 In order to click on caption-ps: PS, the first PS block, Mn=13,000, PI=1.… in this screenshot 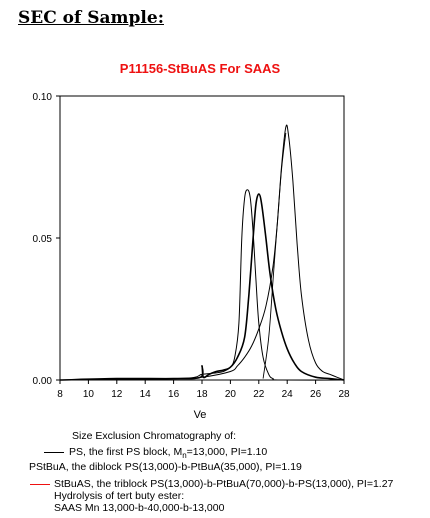, I will do `click(168, 454)`.